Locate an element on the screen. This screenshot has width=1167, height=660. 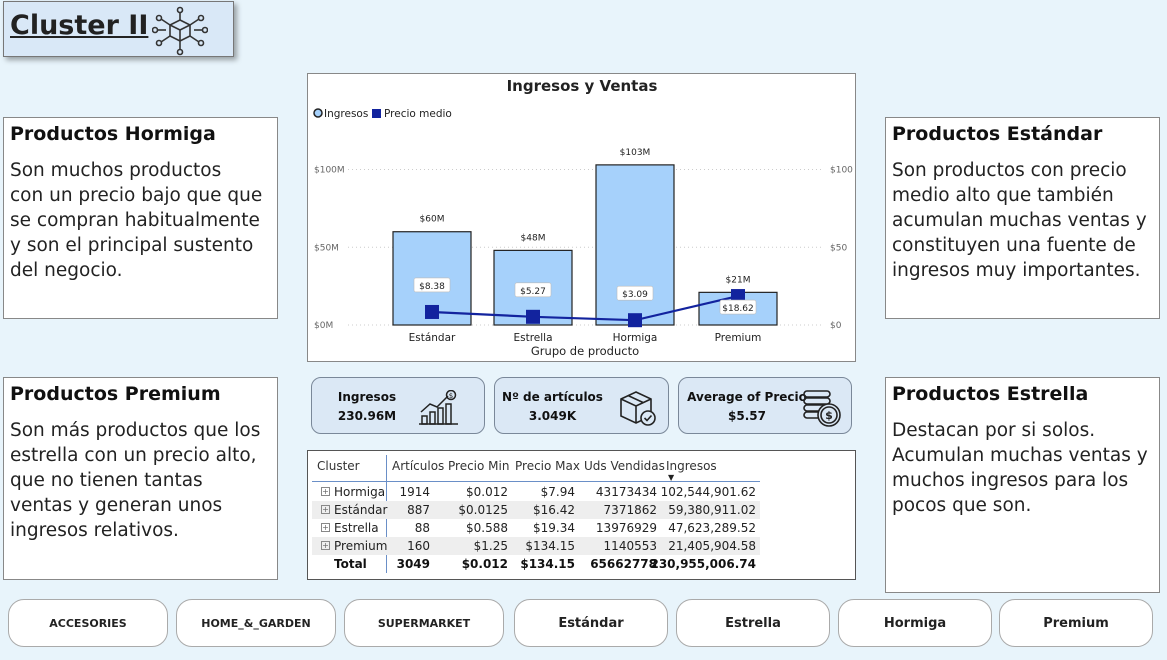
y-tick-label: $0M is located at coordinates (323, 326).